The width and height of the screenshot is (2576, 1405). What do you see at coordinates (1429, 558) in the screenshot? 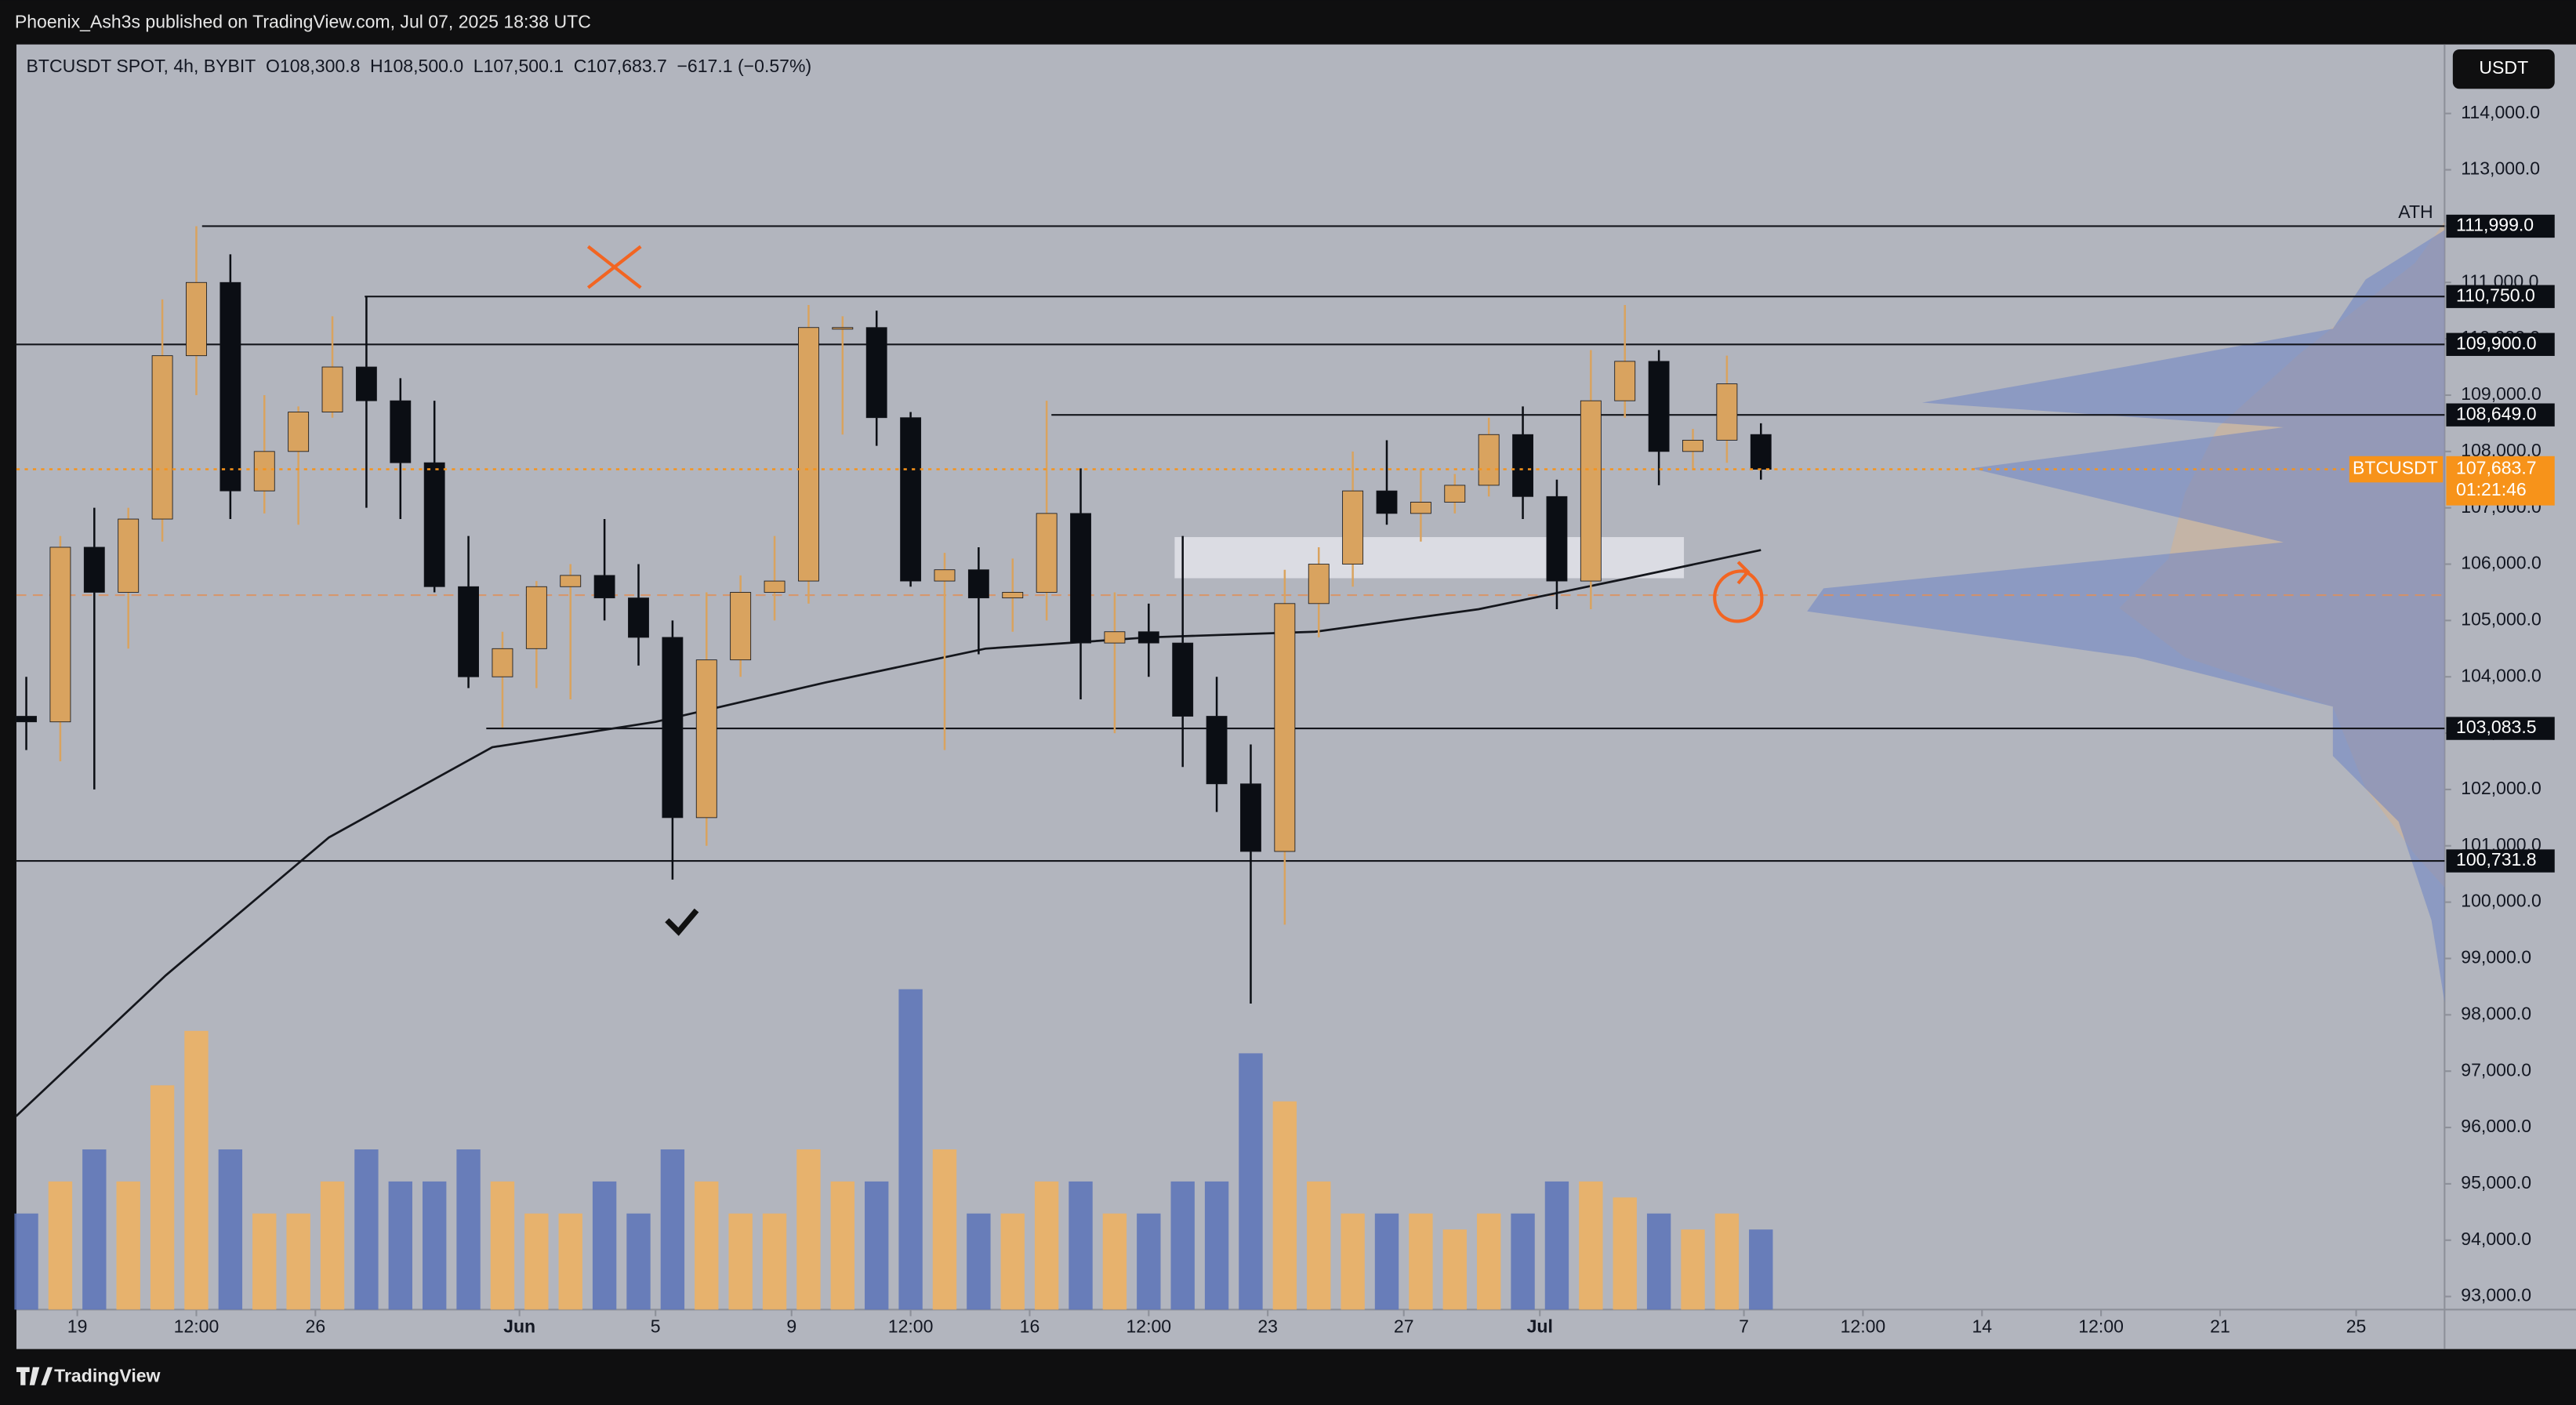
I see `demand-zone` at bounding box center [1429, 558].